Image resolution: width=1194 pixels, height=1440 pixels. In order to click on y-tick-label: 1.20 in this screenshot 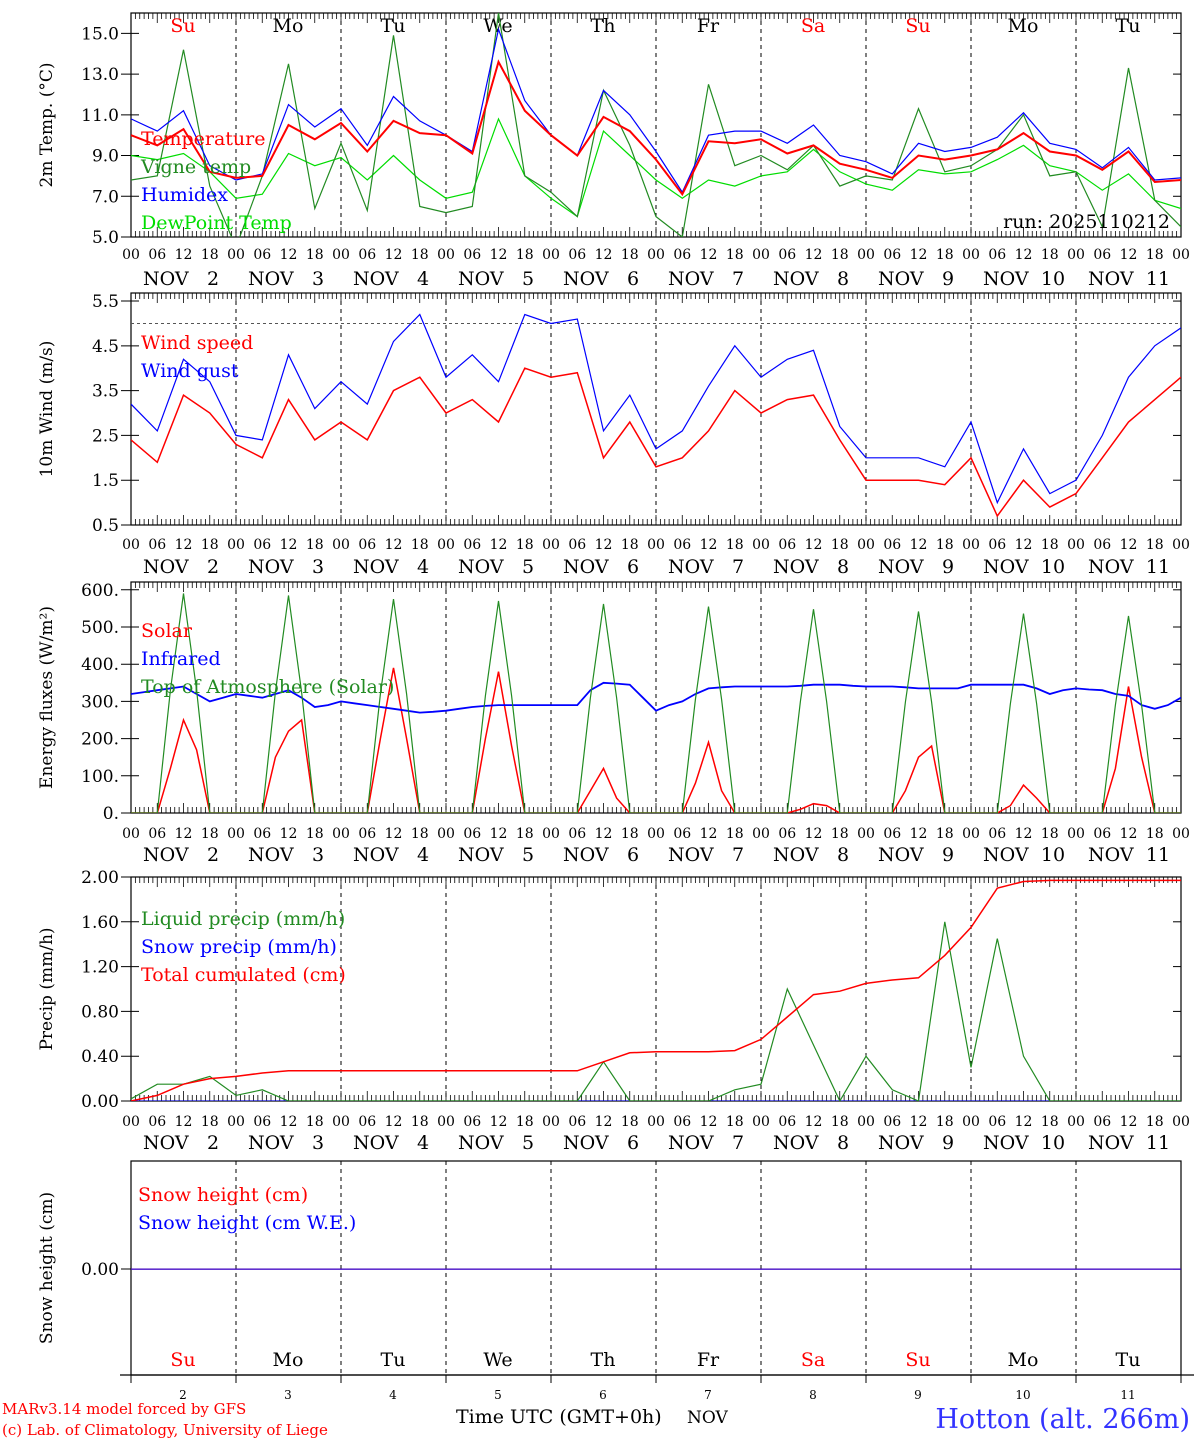, I will do `click(100, 968)`.